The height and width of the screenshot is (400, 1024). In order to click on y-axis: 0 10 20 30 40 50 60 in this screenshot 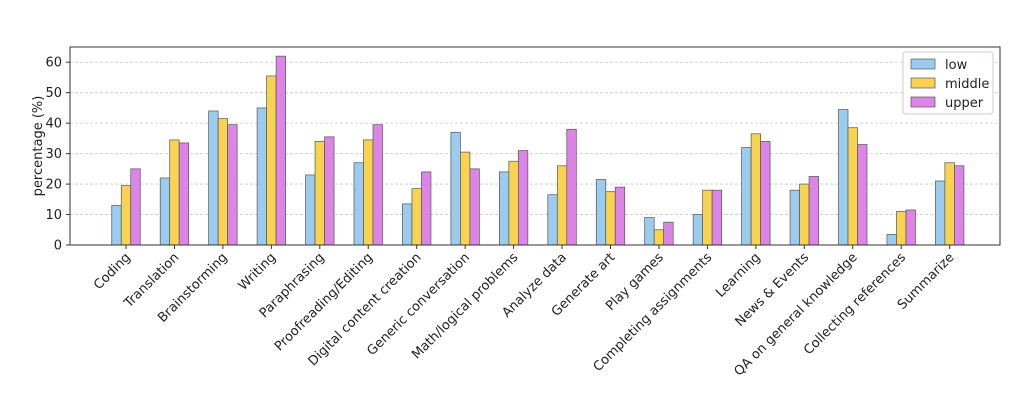, I will do `click(57, 155)`.